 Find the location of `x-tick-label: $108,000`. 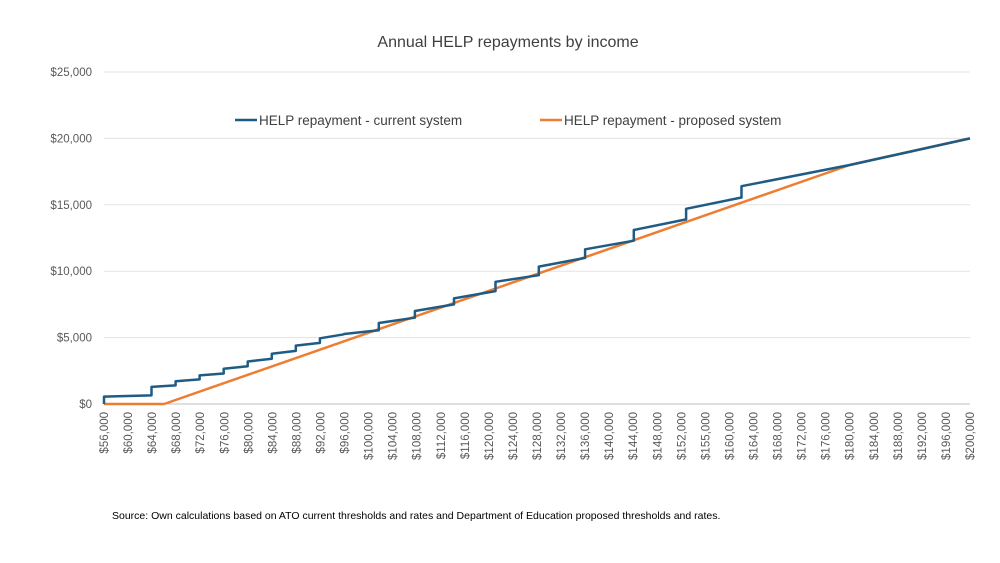

x-tick-label: $108,000 is located at coordinates (418, 436).